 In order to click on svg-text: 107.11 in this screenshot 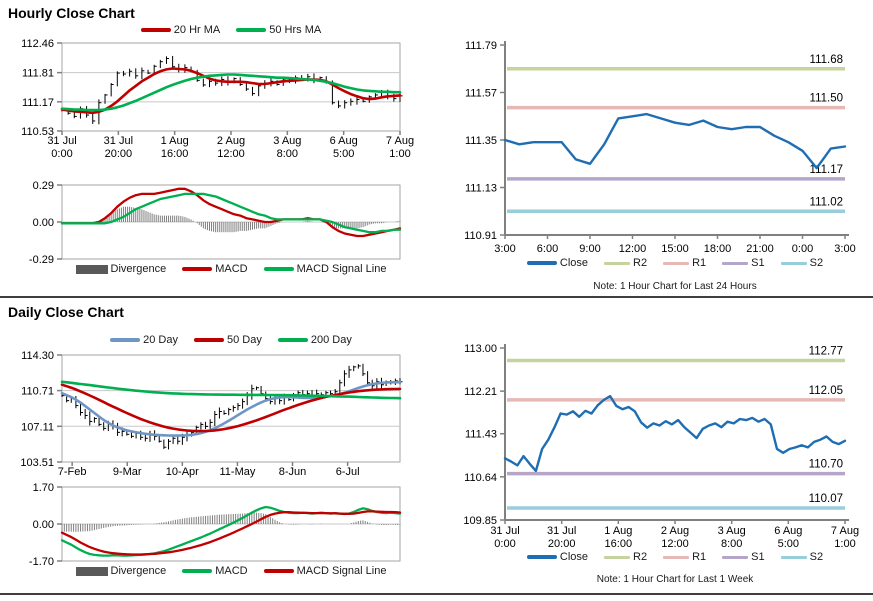, I will do `click(37, 427)`.